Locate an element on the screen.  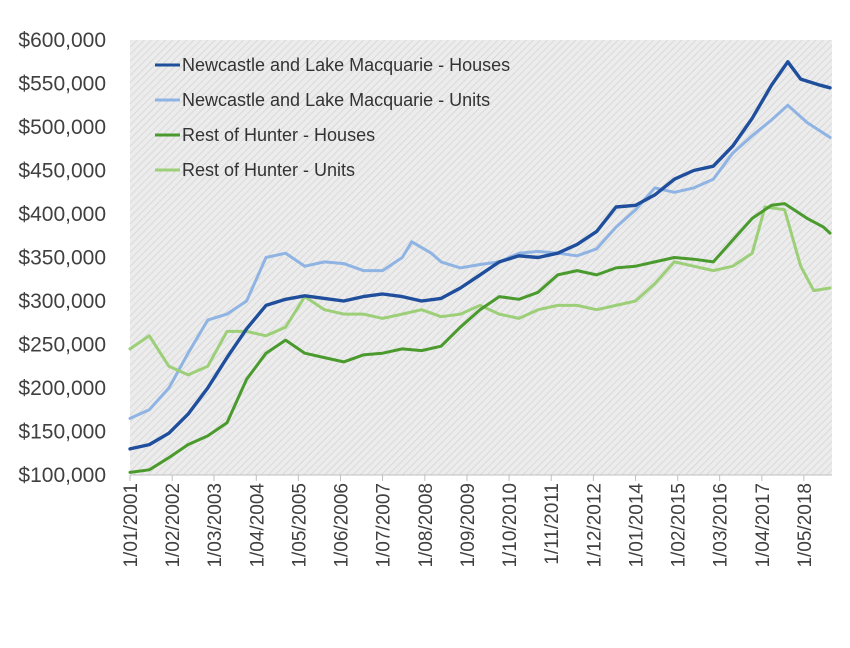
x-tick-label: 1/08/2008 is located at coordinates (426, 525).